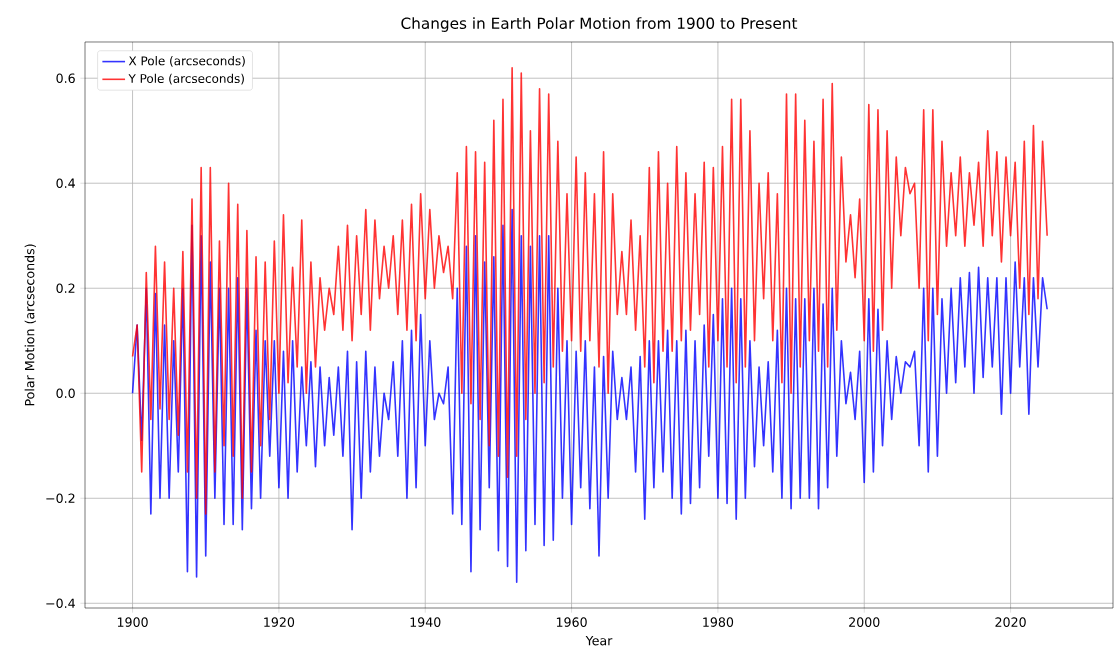 The height and width of the screenshot is (661, 1118). Describe the element at coordinates (65, 393) in the screenshot. I see `y-tick-label: 0.0` at that location.